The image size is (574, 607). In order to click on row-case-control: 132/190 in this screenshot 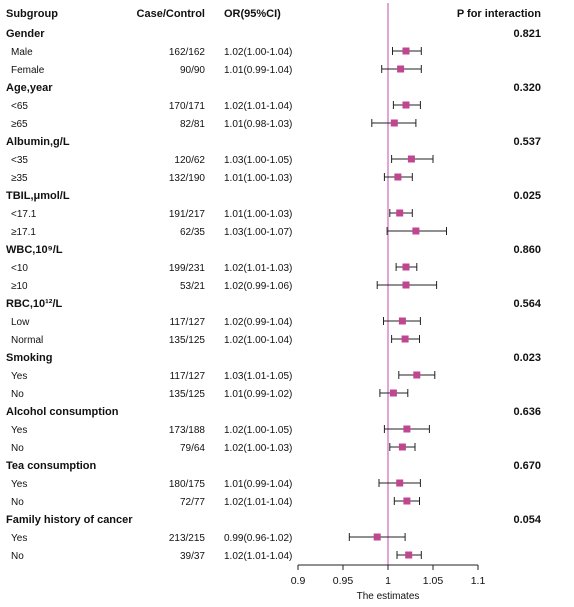, I will do `click(187, 178)`.